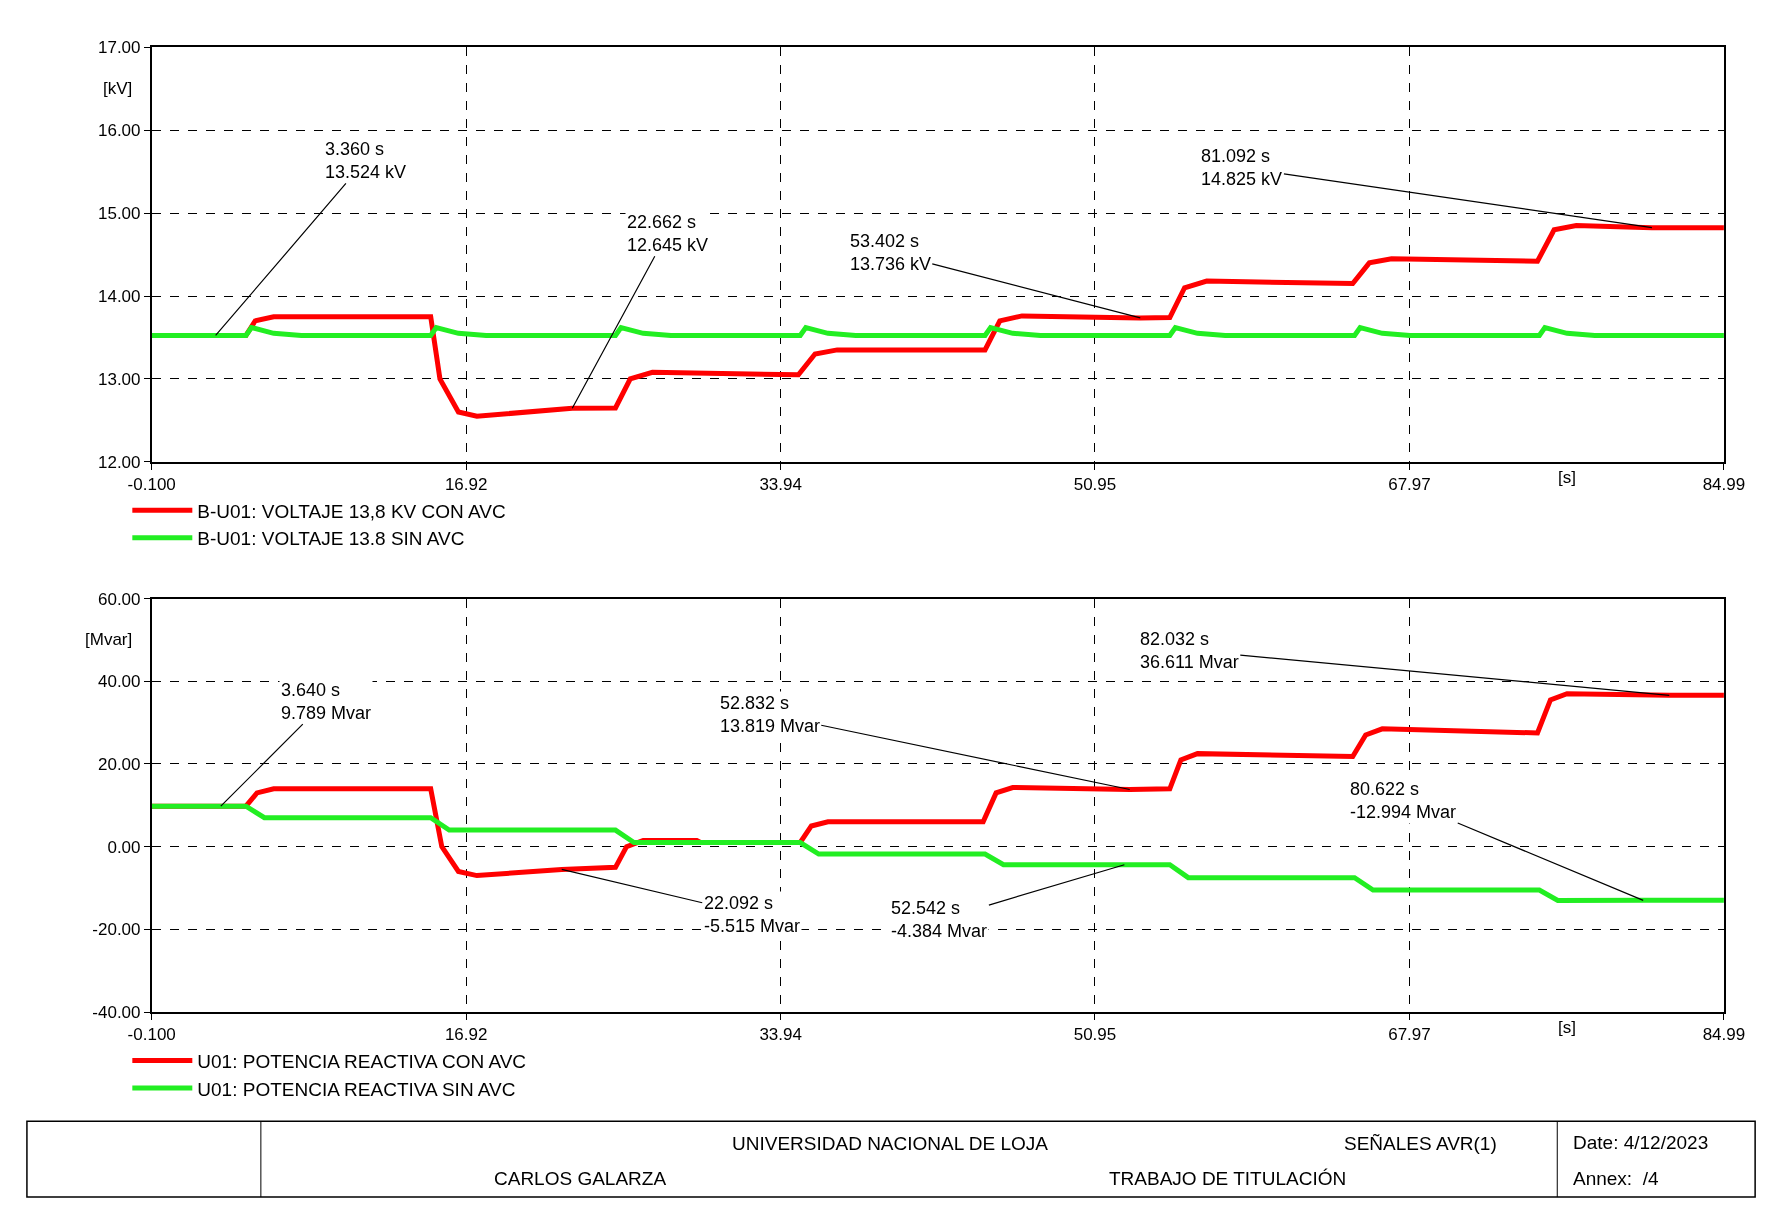 The width and height of the screenshot is (1781, 1211). Describe the element at coordinates (752, 915) in the screenshot. I see `annotation: 22.092 s -5.515 Mvar` at that location.